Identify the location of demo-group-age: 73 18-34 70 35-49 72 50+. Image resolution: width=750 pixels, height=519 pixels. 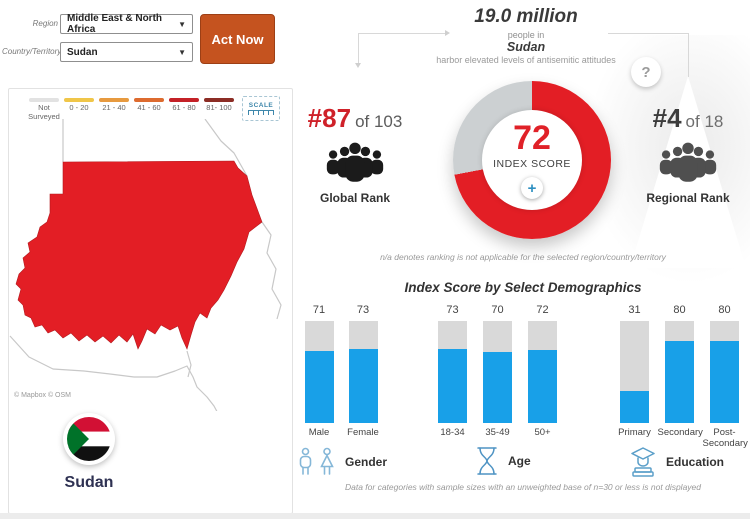
(497, 371).